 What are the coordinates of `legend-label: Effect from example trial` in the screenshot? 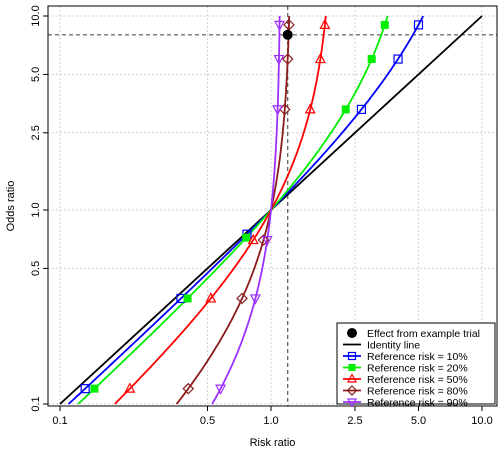 It's located at (423, 334).